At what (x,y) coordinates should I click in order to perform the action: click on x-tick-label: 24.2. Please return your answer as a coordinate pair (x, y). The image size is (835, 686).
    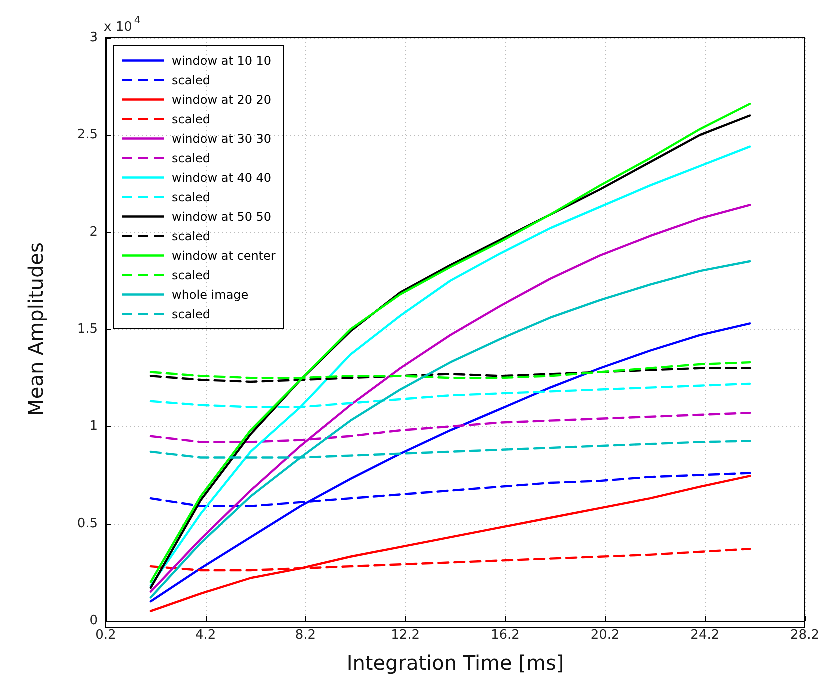
    Looking at the image, I should click on (705, 635).